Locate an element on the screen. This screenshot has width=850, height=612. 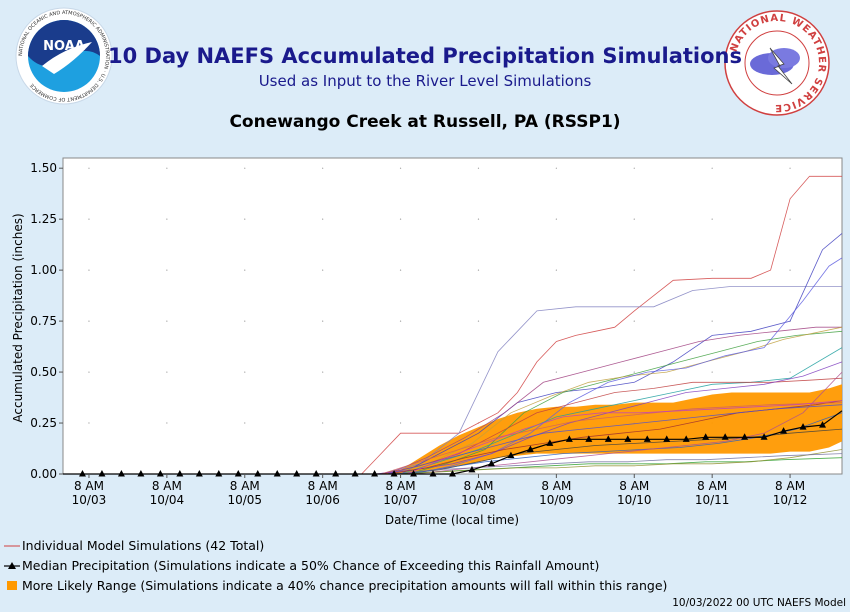
y-tick-label: 0.50 is located at coordinates (43, 372).